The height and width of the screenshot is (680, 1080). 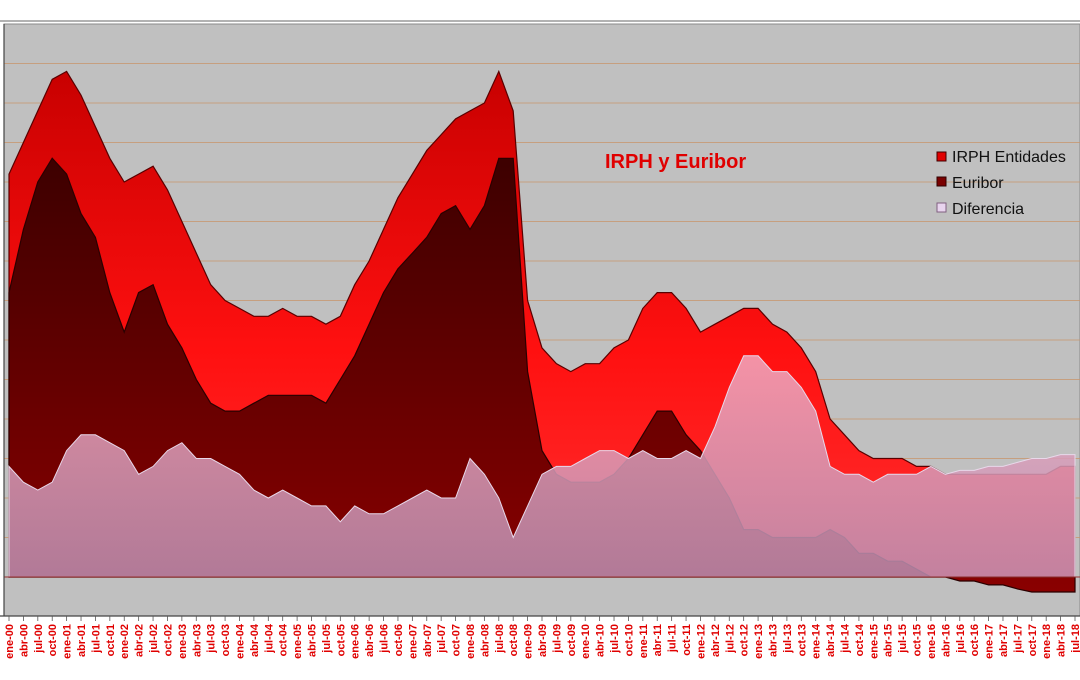 What do you see at coordinates (500, 639) in the screenshot?
I see `x-tick-label: jul-08` at bounding box center [500, 639].